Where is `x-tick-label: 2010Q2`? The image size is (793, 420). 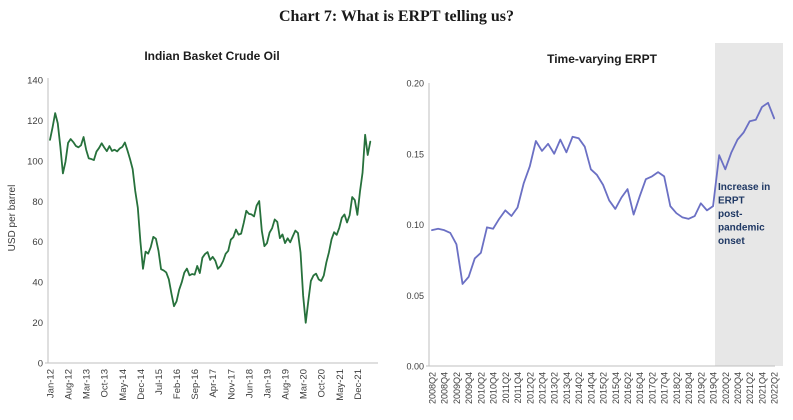 x-tick-label: 2010Q2 is located at coordinates (481, 388).